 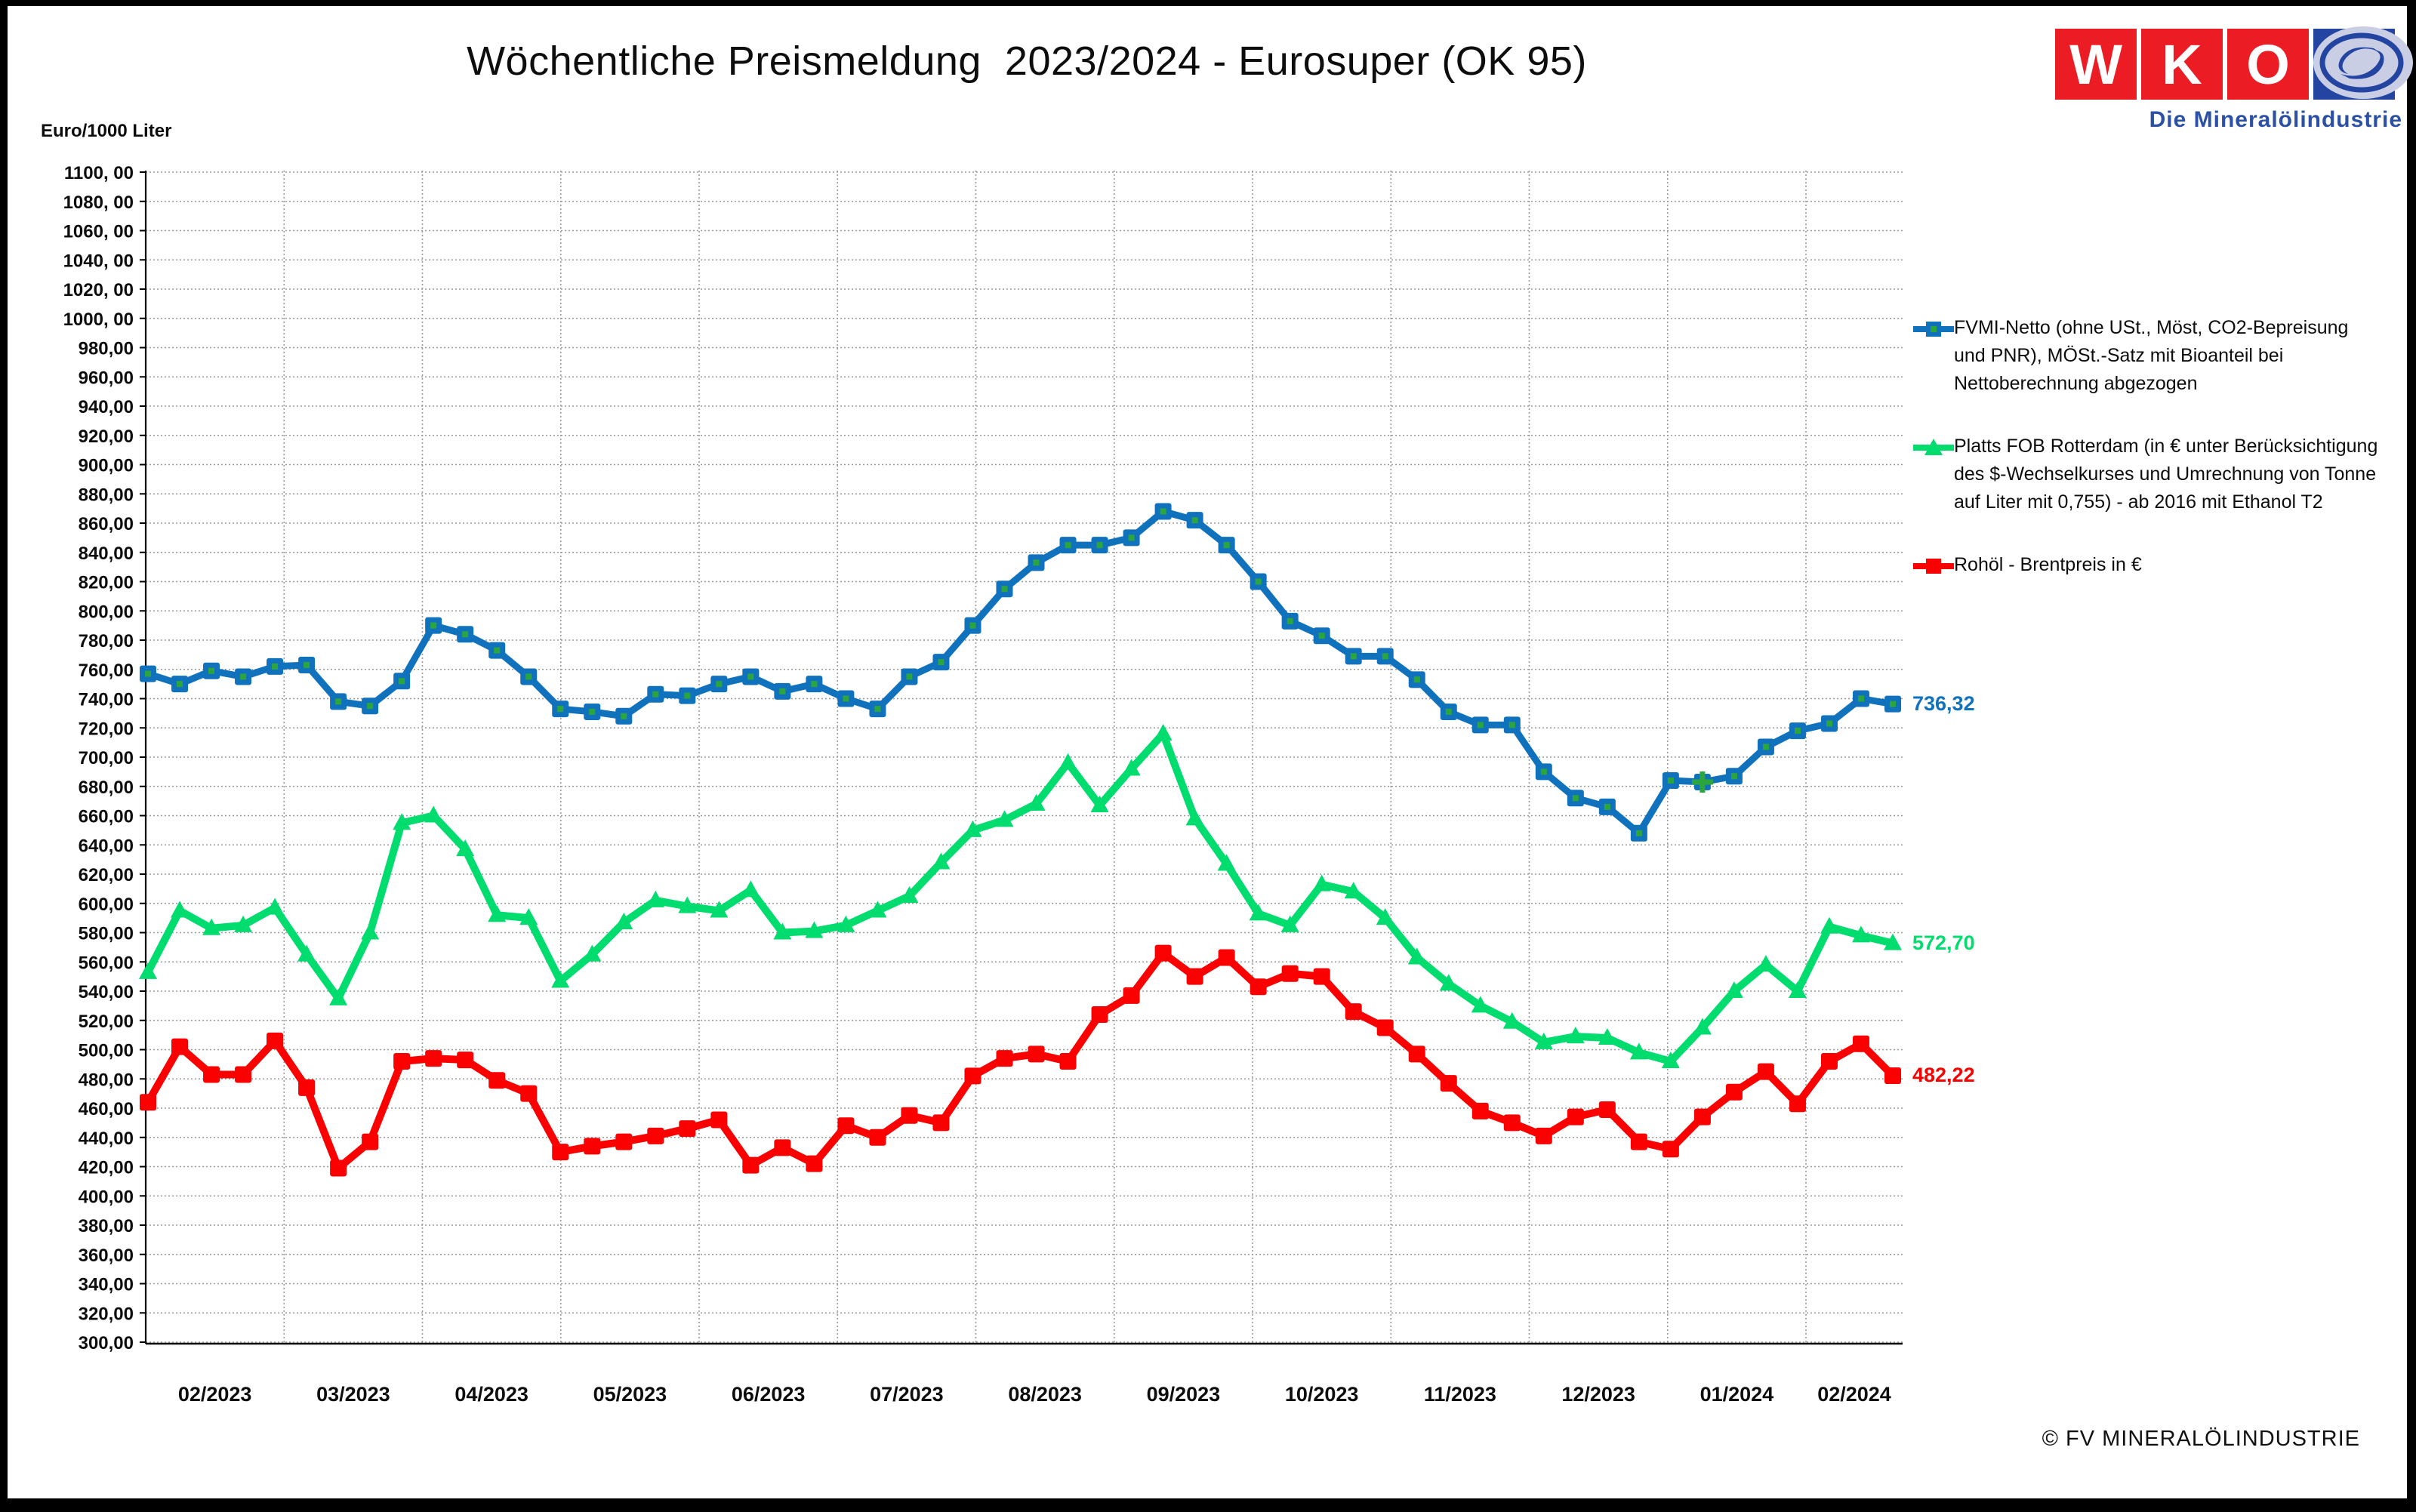 I want to click on svg-text: 380,00, so click(x=106, y=1226).